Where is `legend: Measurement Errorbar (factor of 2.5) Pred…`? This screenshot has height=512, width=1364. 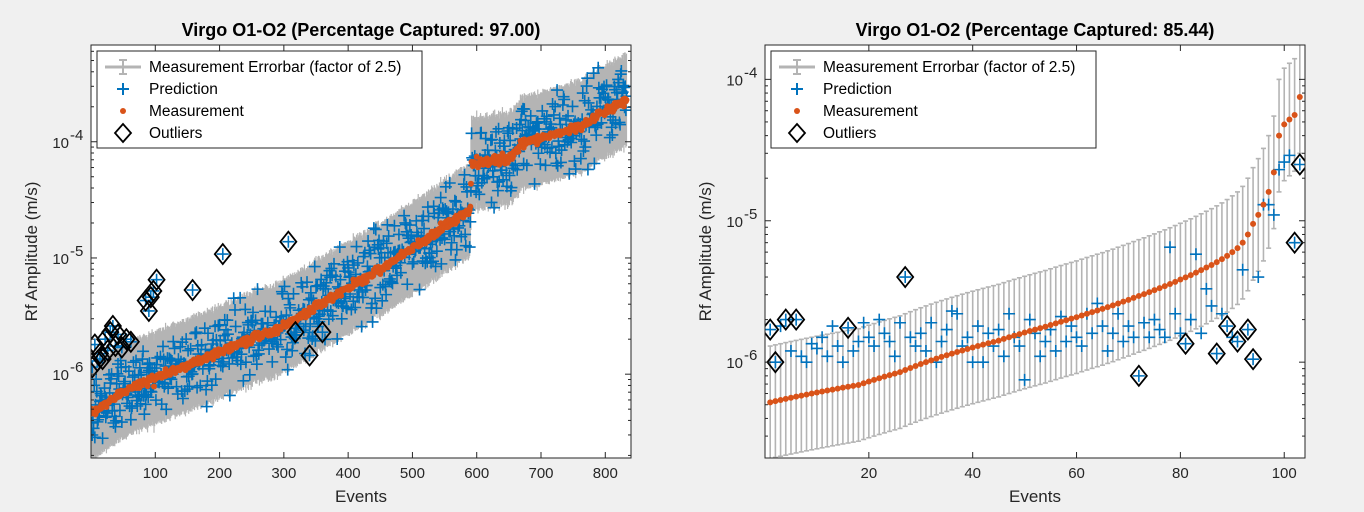
legend: Measurement Errorbar (factor of 2.5) Pred… is located at coordinates (259, 99).